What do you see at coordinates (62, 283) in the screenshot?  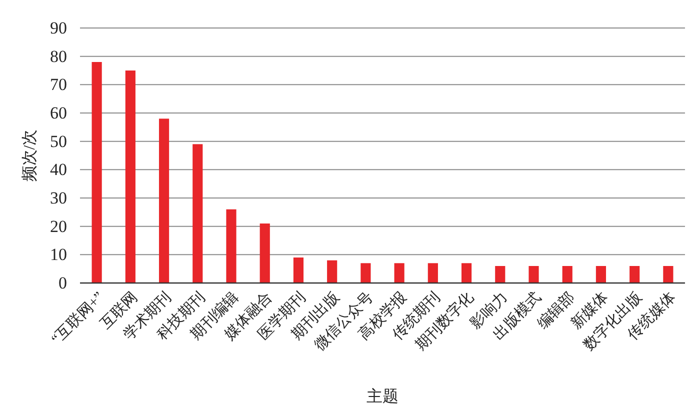 I see `y-tick-label: 0` at bounding box center [62, 283].